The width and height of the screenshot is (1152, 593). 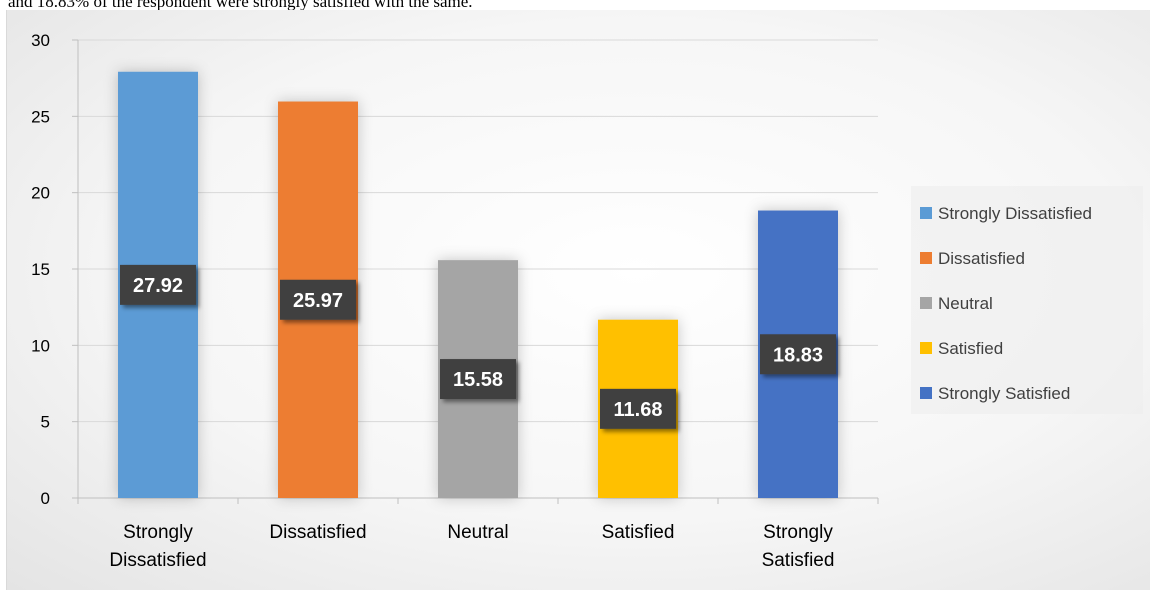 What do you see at coordinates (1004, 393) in the screenshot?
I see `legend-label: Strongly Satisfied` at bounding box center [1004, 393].